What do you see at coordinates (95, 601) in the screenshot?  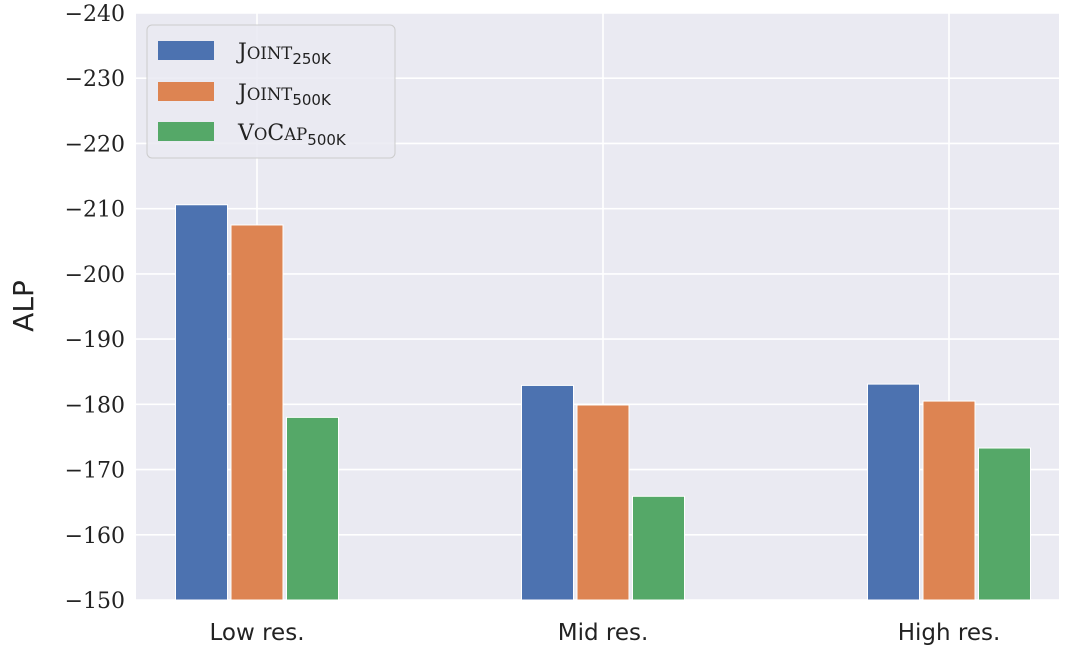 I see `y-tick-label: −150` at bounding box center [95, 601].